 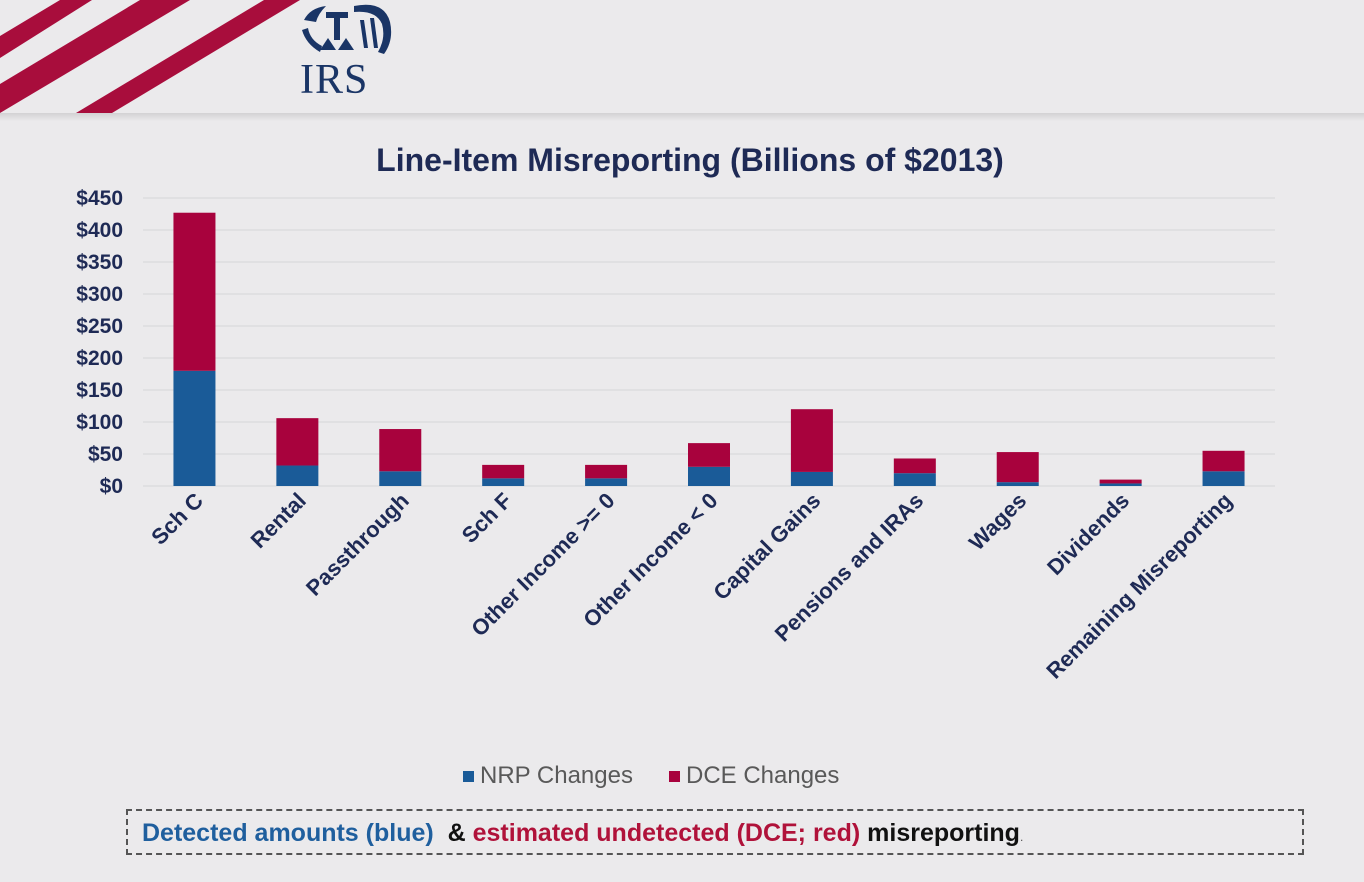 I want to click on x-tick-label: Capital Gains, so click(x=766, y=546).